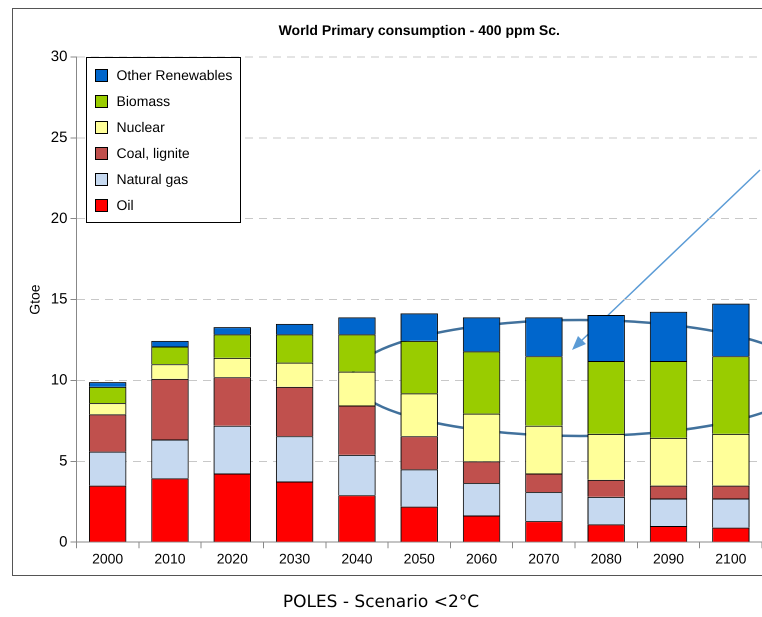  What do you see at coordinates (420, 558) in the screenshot?
I see `x-tick-label: 2050` at bounding box center [420, 558].